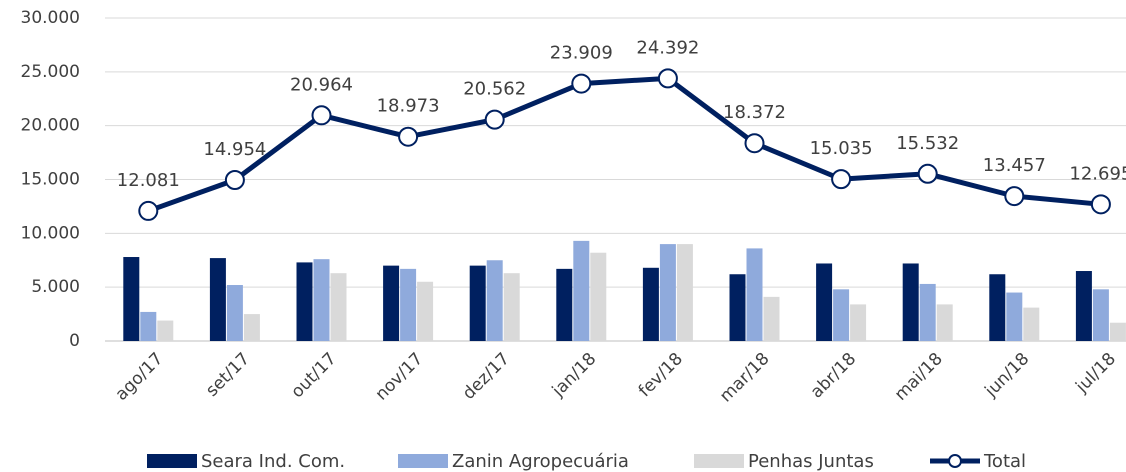  Describe the element at coordinates (273, 461) in the screenshot. I see `legend-label: Seara Ind. Com.` at that location.